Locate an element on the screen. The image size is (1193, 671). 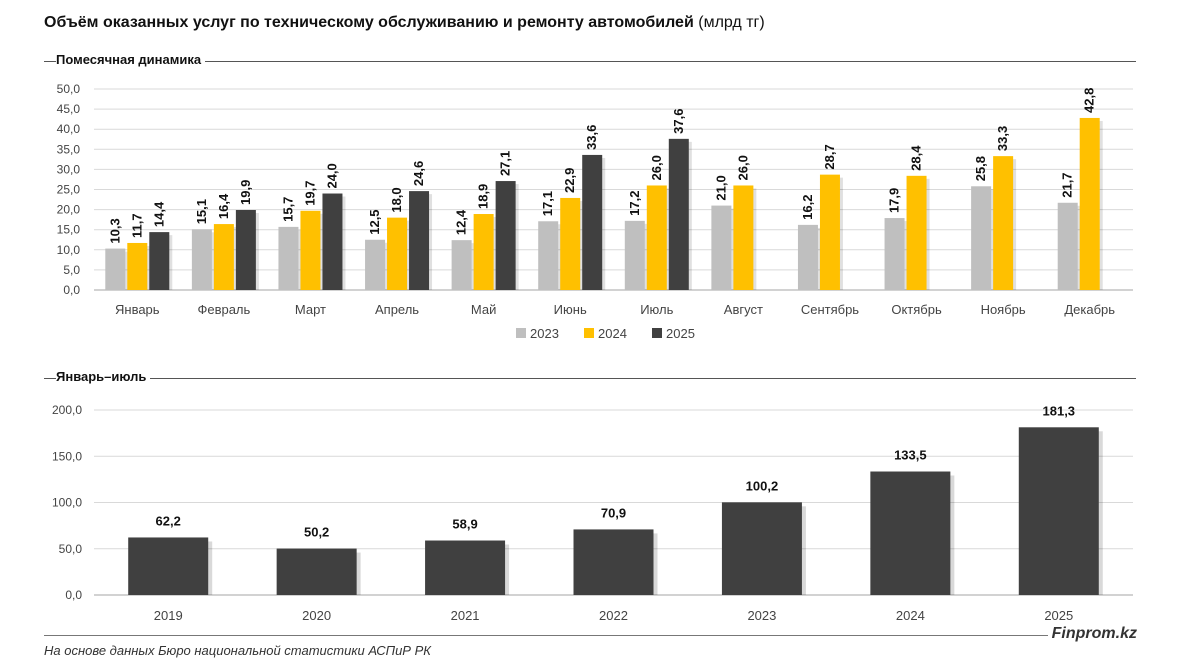
bar-2020 is located at coordinates (316, 571).